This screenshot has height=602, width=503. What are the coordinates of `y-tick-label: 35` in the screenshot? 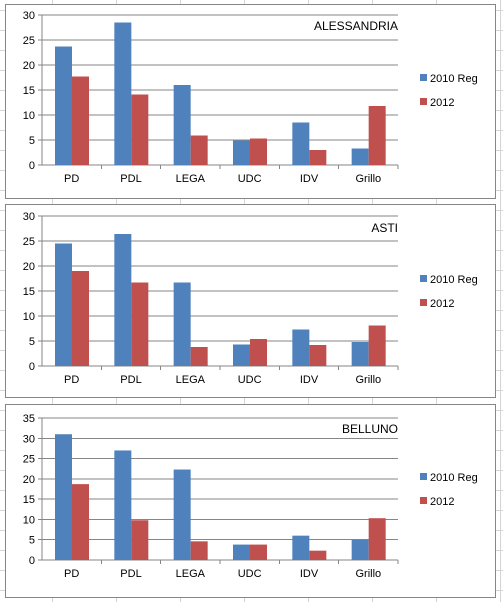 It's located at (29, 419).